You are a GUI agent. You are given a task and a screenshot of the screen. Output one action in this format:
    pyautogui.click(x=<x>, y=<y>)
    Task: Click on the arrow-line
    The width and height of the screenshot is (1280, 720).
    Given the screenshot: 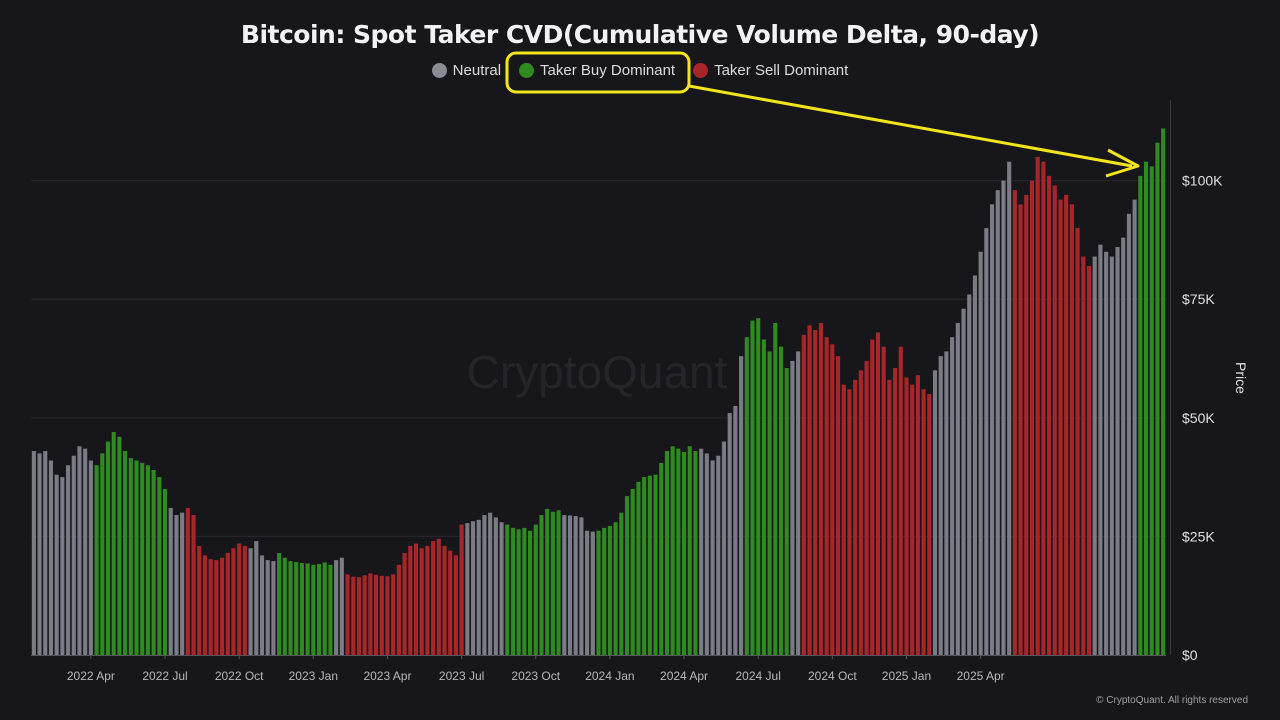 What is the action you would take?
    pyautogui.click(x=910, y=126)
    